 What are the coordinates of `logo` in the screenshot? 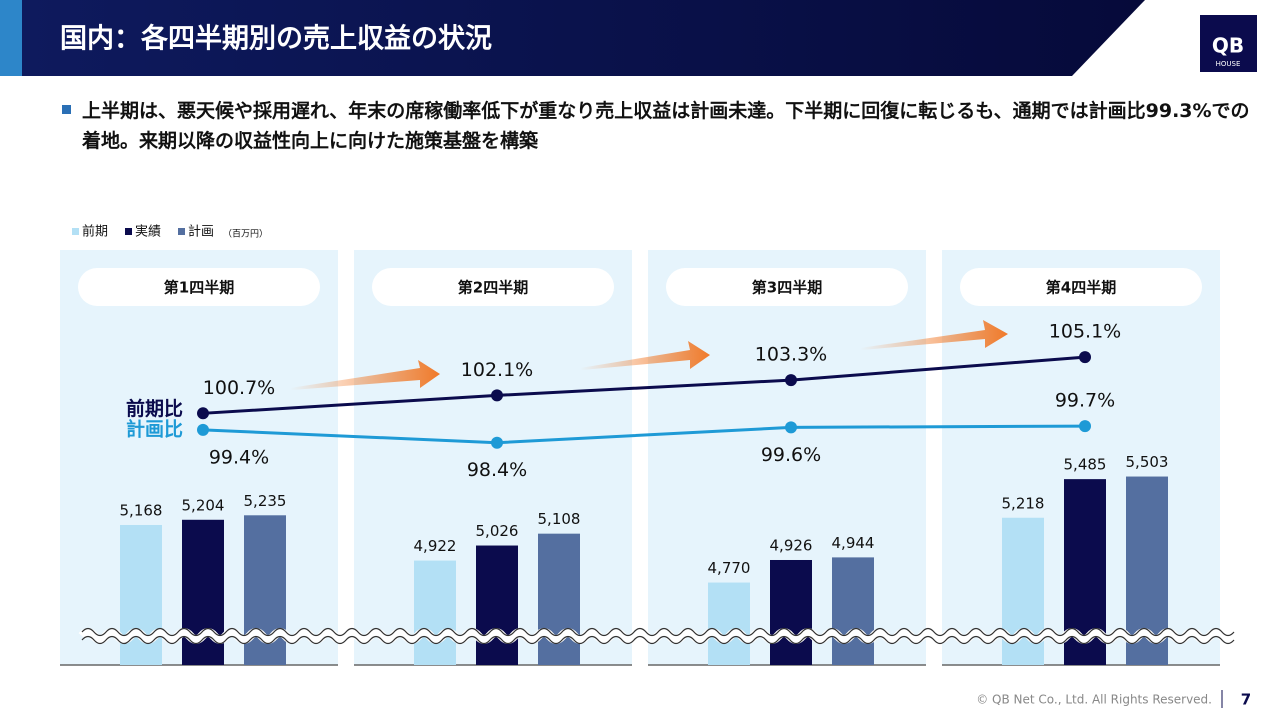 It's located at (1228, 43).